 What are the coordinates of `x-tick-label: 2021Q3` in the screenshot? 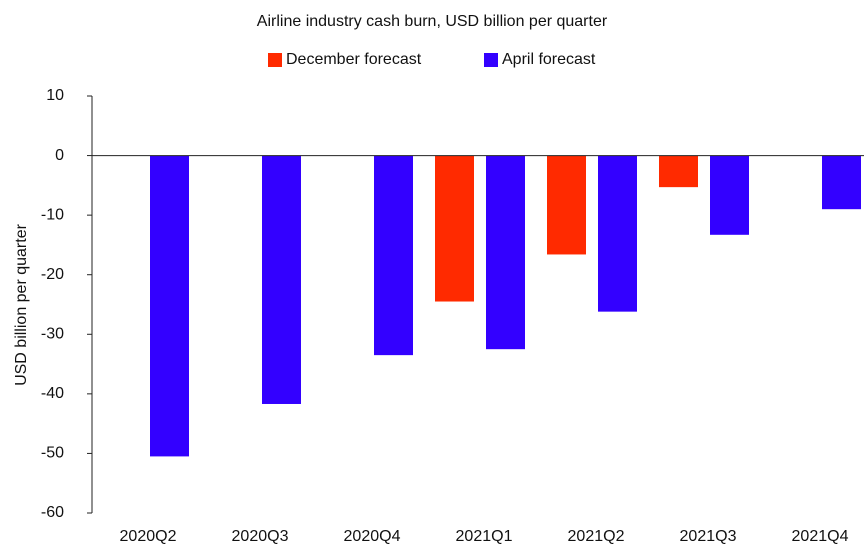 It's located at (708, 536).